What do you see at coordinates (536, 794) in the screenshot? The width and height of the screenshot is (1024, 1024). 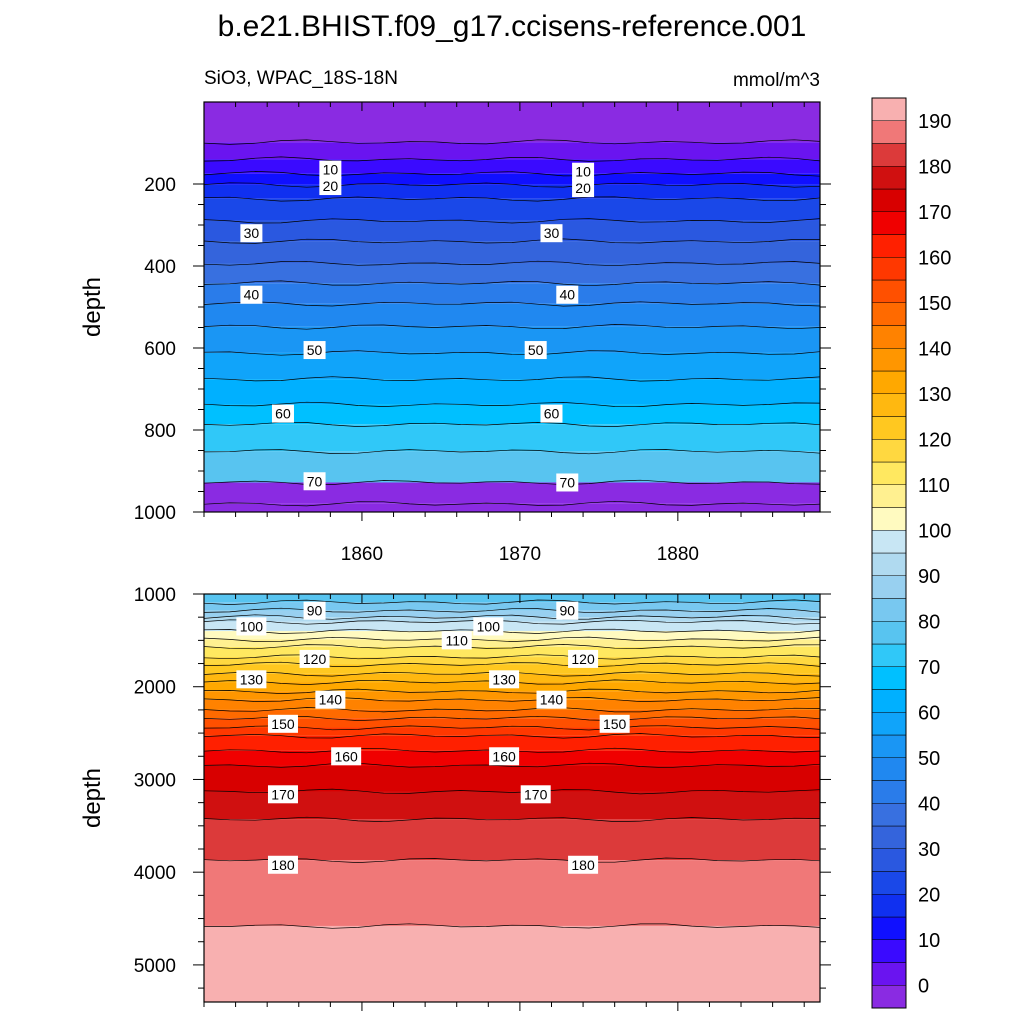 I see `contour-label: 170` at bounding box center [536, 794].